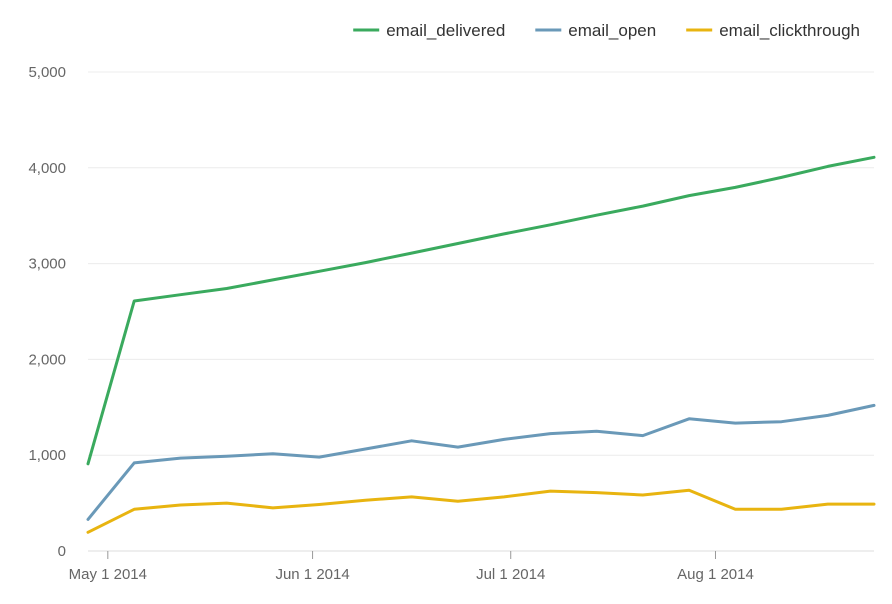 The image size is (892, 604). I want to click on x-tick-label: Jul 1 2014, so click(510, 574).